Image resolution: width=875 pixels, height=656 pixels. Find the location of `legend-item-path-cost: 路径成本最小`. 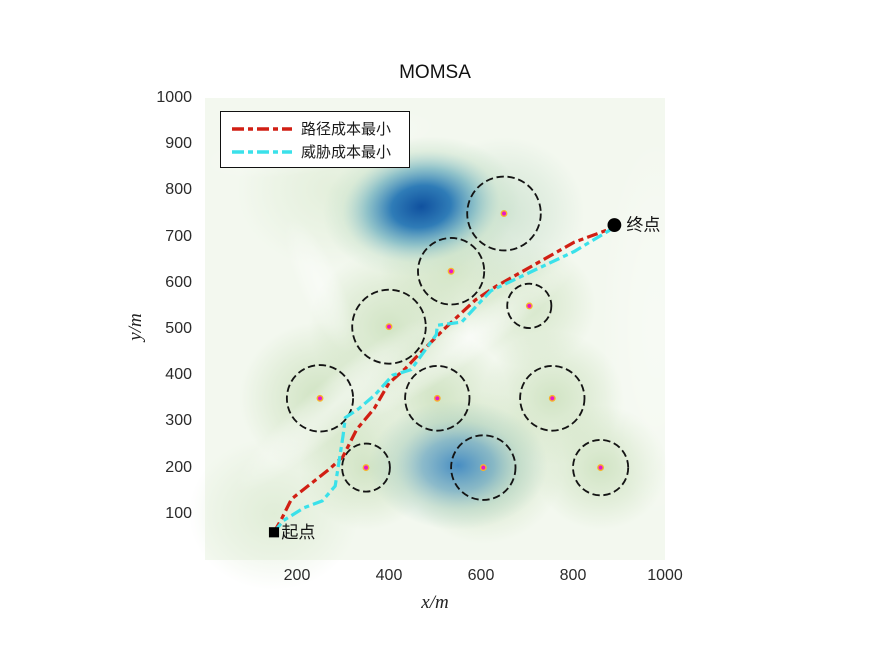

legend-item-path-cost: 路径成本最小 is located at coordinates (320, 128).